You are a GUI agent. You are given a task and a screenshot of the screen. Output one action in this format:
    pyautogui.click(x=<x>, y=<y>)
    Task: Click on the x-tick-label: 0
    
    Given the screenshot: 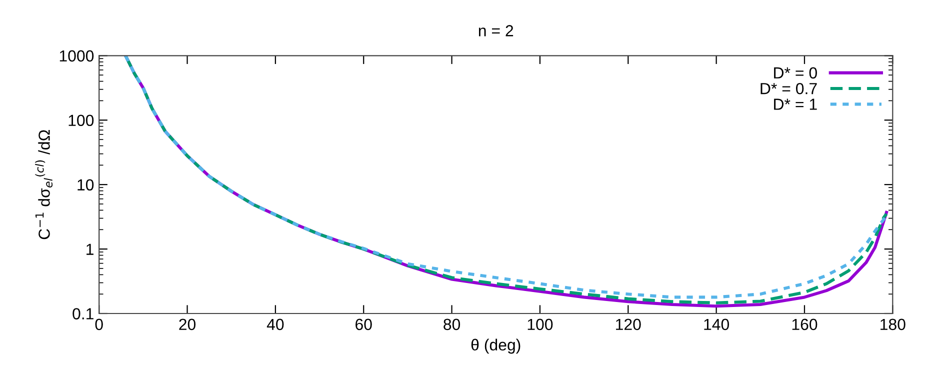 What is the action you would take?
    pyautogui.click(x=99, y=324)
    